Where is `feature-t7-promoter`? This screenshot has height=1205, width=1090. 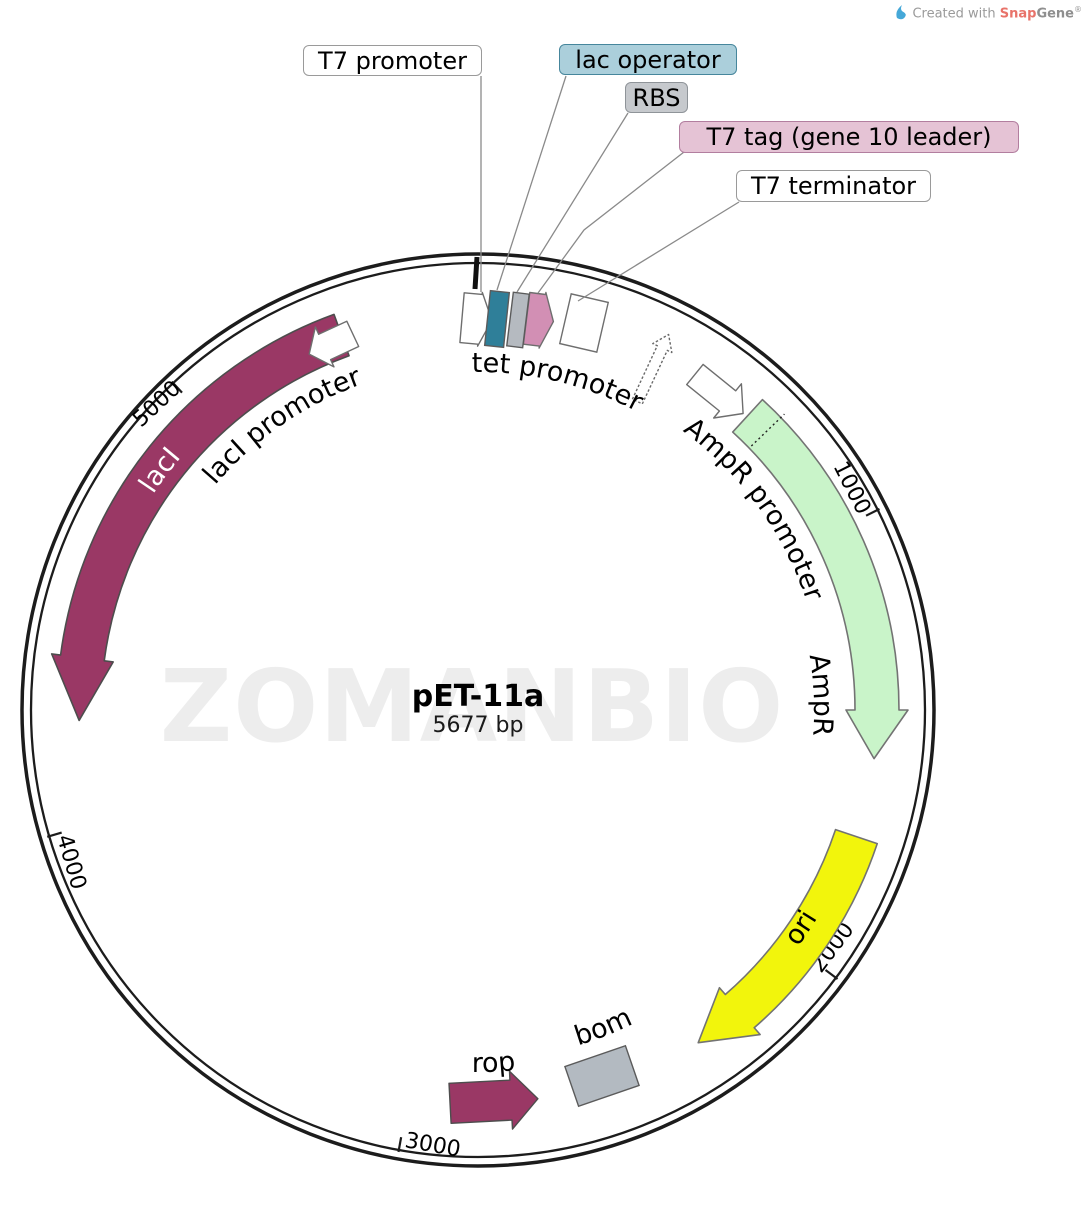 feature-t7-promoter is located at coordinates (476, 319).